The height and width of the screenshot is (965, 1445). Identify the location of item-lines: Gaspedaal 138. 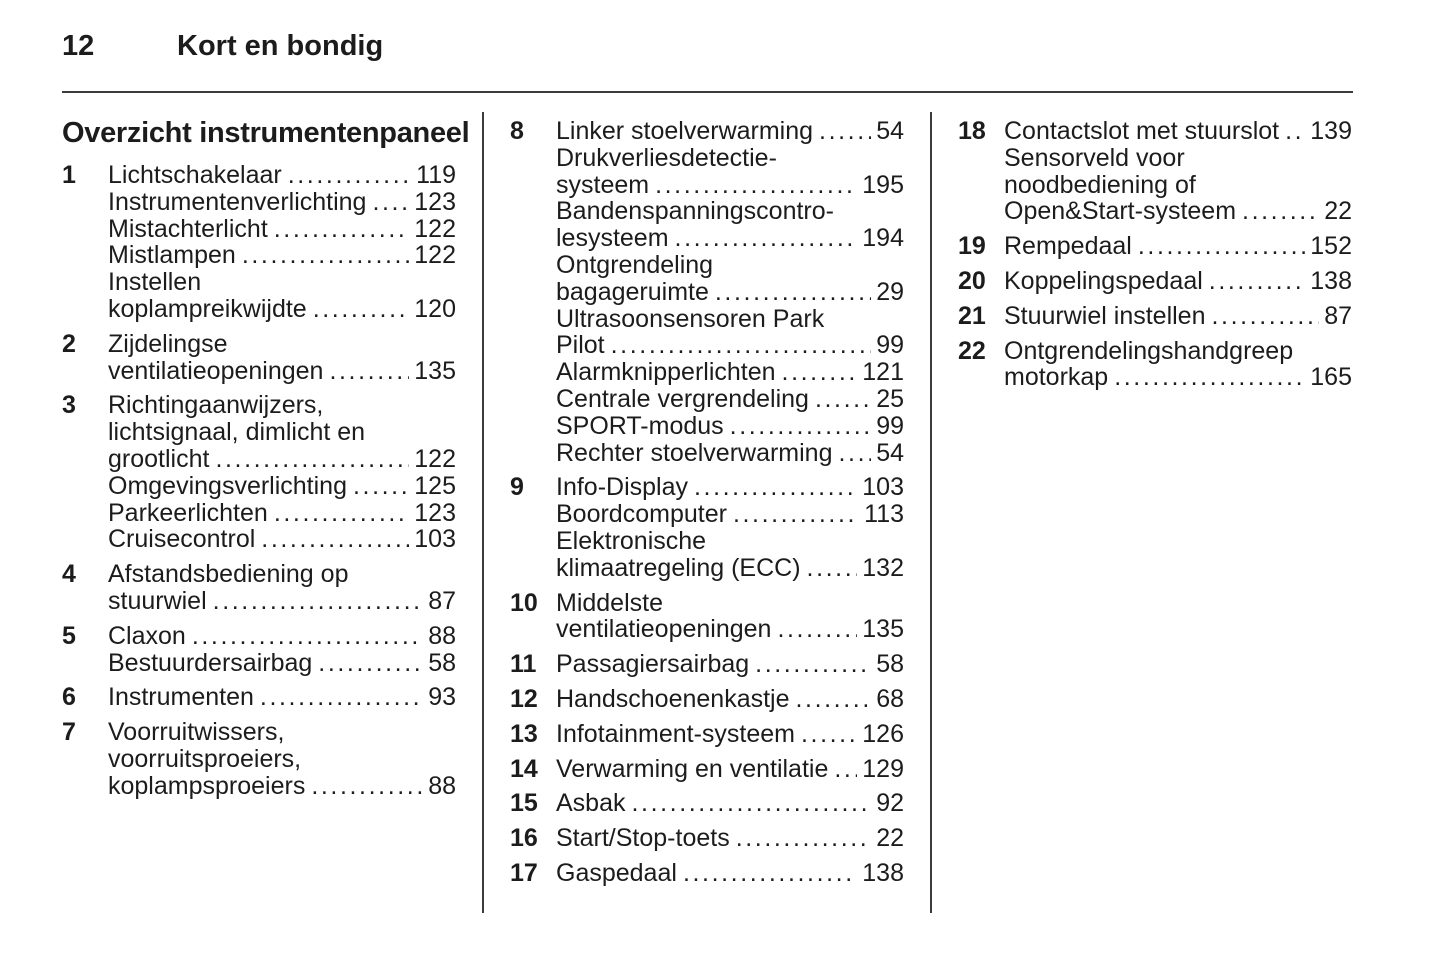
(730, 873).